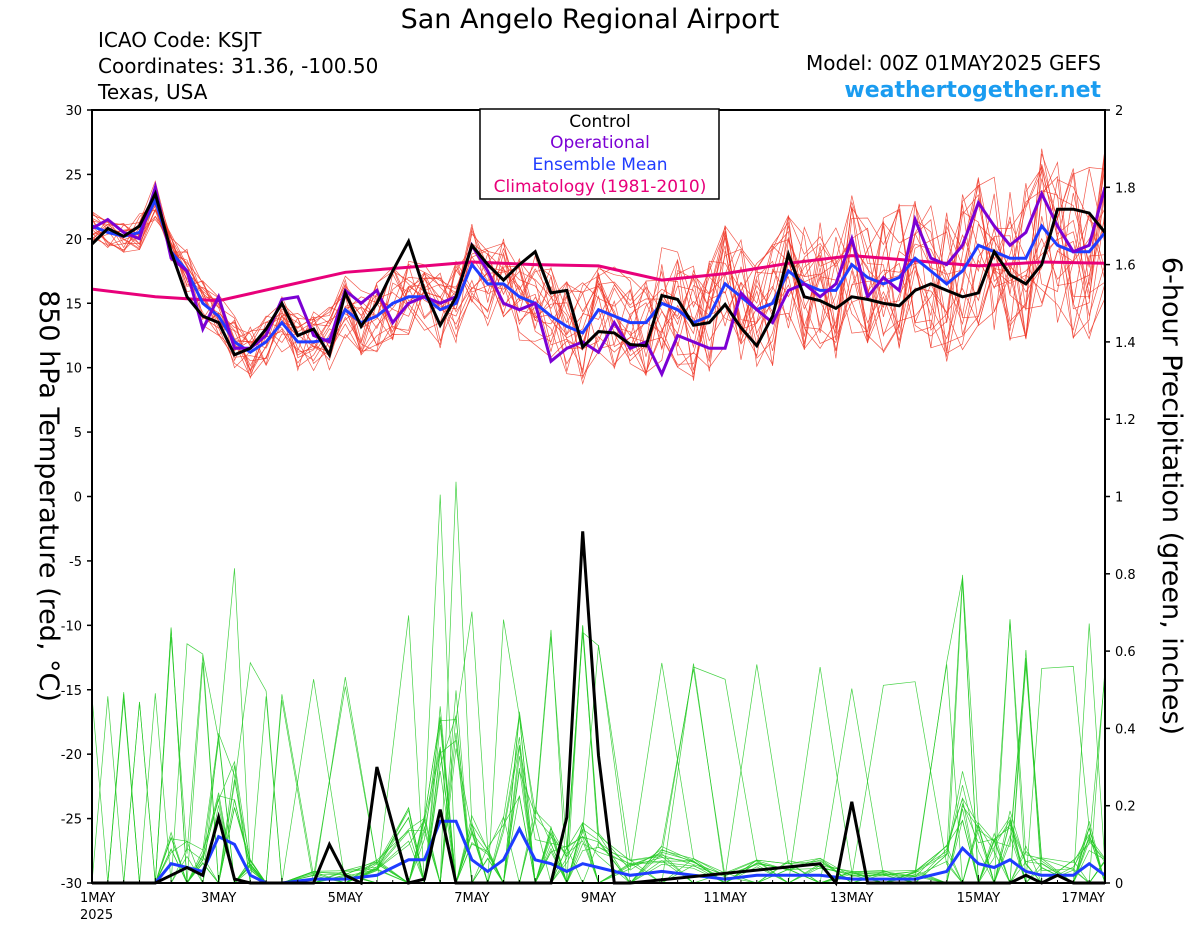 The width and height of the screenshot is (1200, 927). What do you see at coordinates (1083, 898) in the screenshot?
I see `x-tick-label: 17MAY` at bounding box center [1083, 898].